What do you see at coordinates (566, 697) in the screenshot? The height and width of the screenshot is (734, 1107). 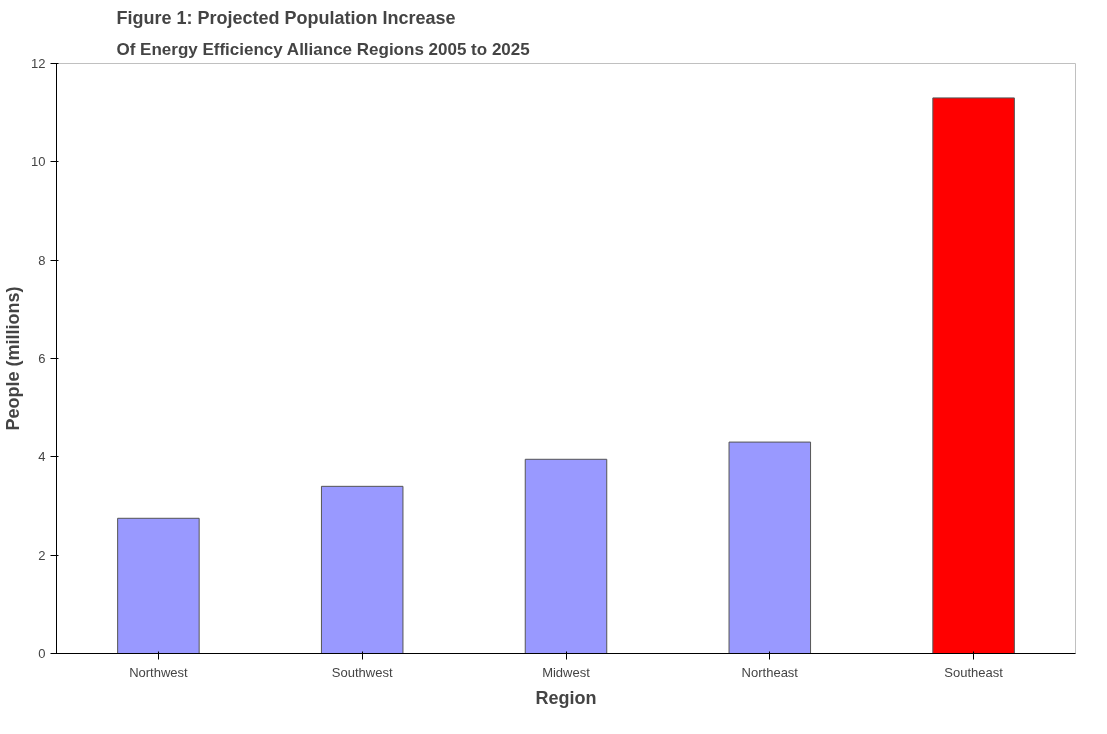 I see `x-axis-title: Region` at bounding box center [566, 697].